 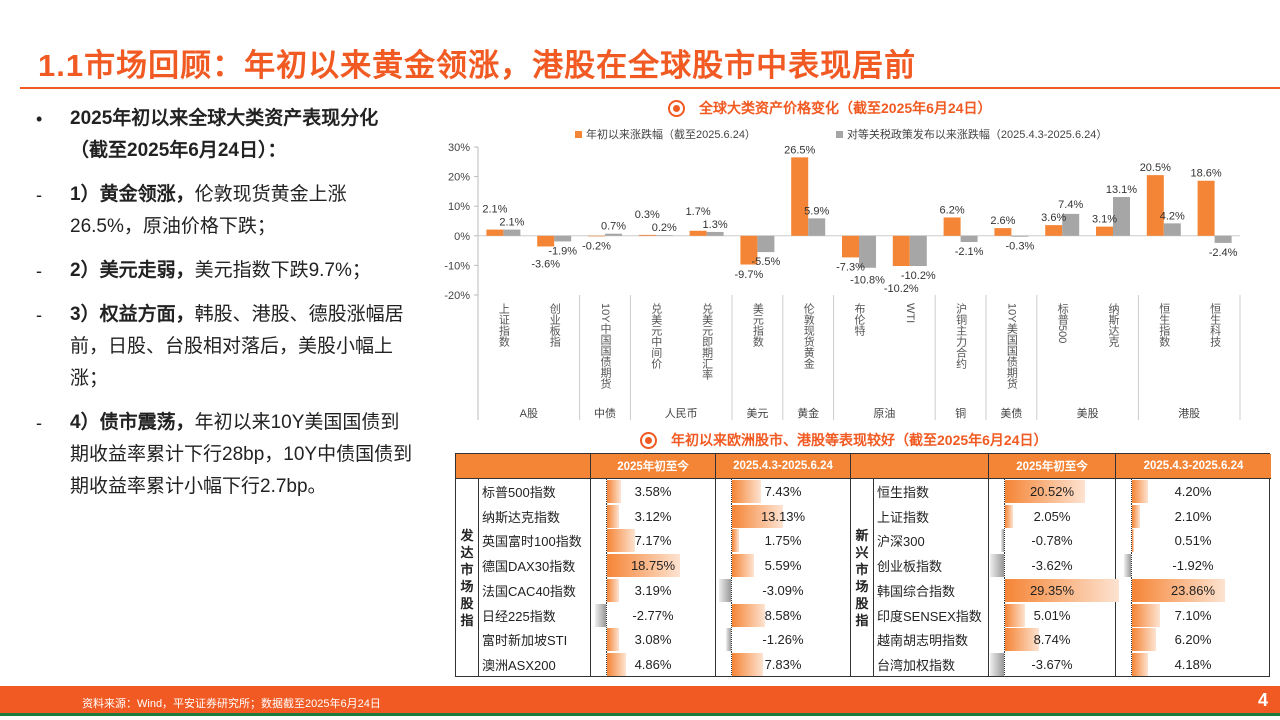 What do you see at coordinates (132, 314) in the screenshot?
I see `point-bold: 3）权益方面，` at bounding box center [132, 314].